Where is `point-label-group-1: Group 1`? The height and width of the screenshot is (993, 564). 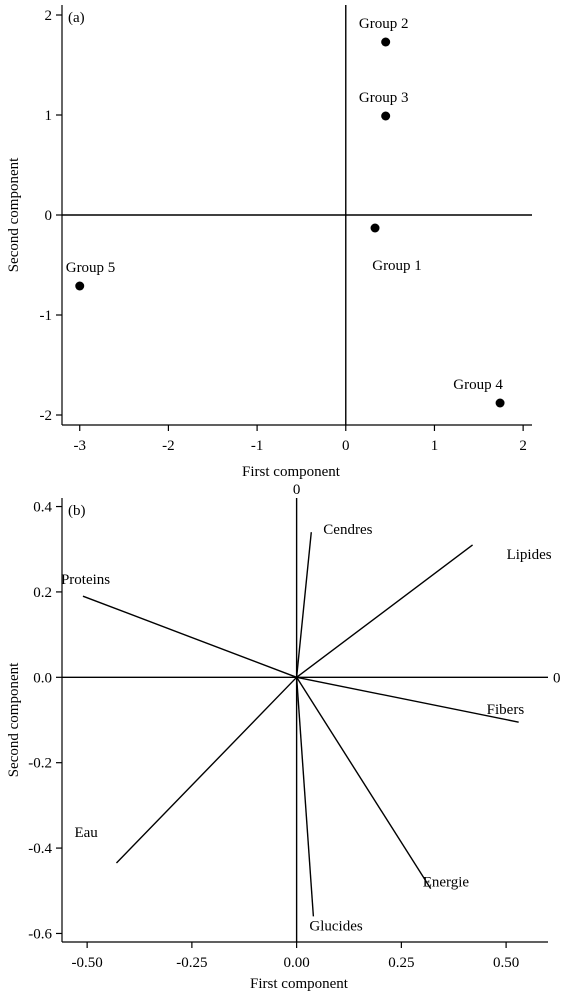
point-label-group-1: Group 1 is located at coordinates (397, 266).